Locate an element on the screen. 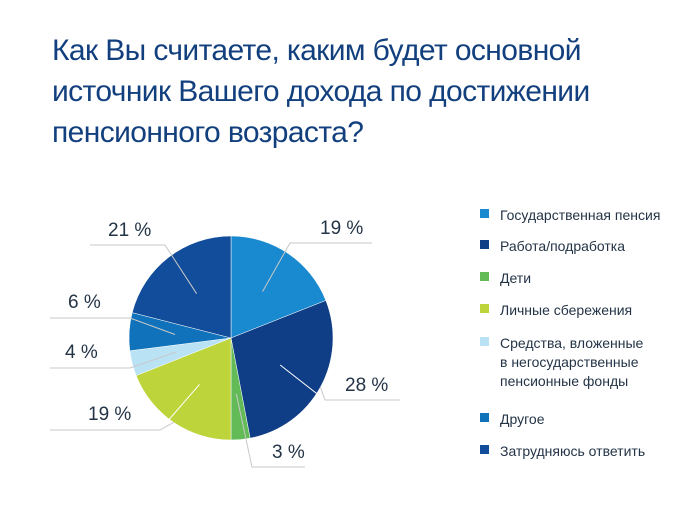 The image size is (692, 522). legend-label-1: Государственная пенсия is located at coordinates (580, 215).